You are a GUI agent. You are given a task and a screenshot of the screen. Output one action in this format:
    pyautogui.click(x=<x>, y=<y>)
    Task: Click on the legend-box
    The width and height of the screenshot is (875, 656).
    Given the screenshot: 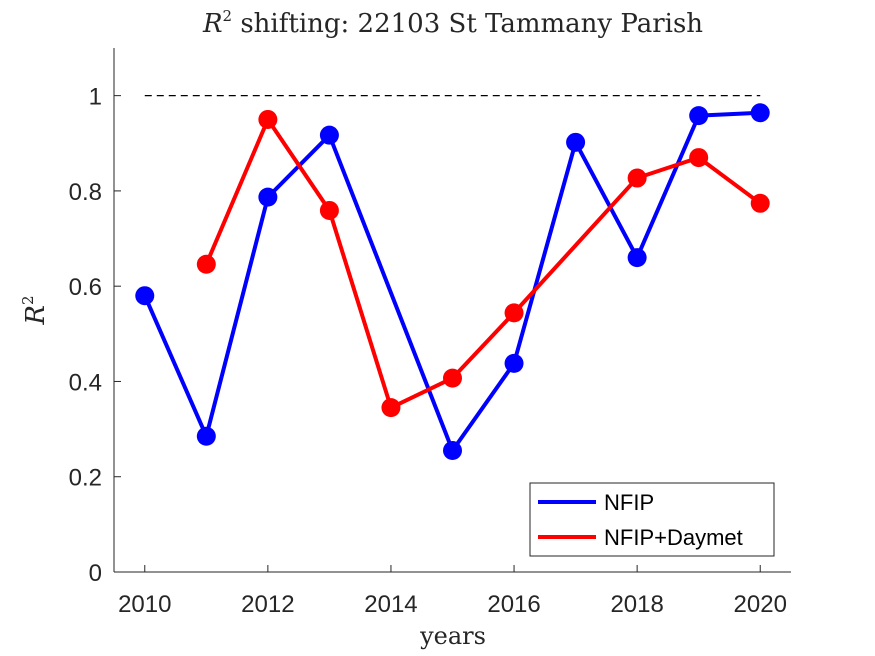 What is the action you would take?
    pyautogui.click(x=652, y=519)
    